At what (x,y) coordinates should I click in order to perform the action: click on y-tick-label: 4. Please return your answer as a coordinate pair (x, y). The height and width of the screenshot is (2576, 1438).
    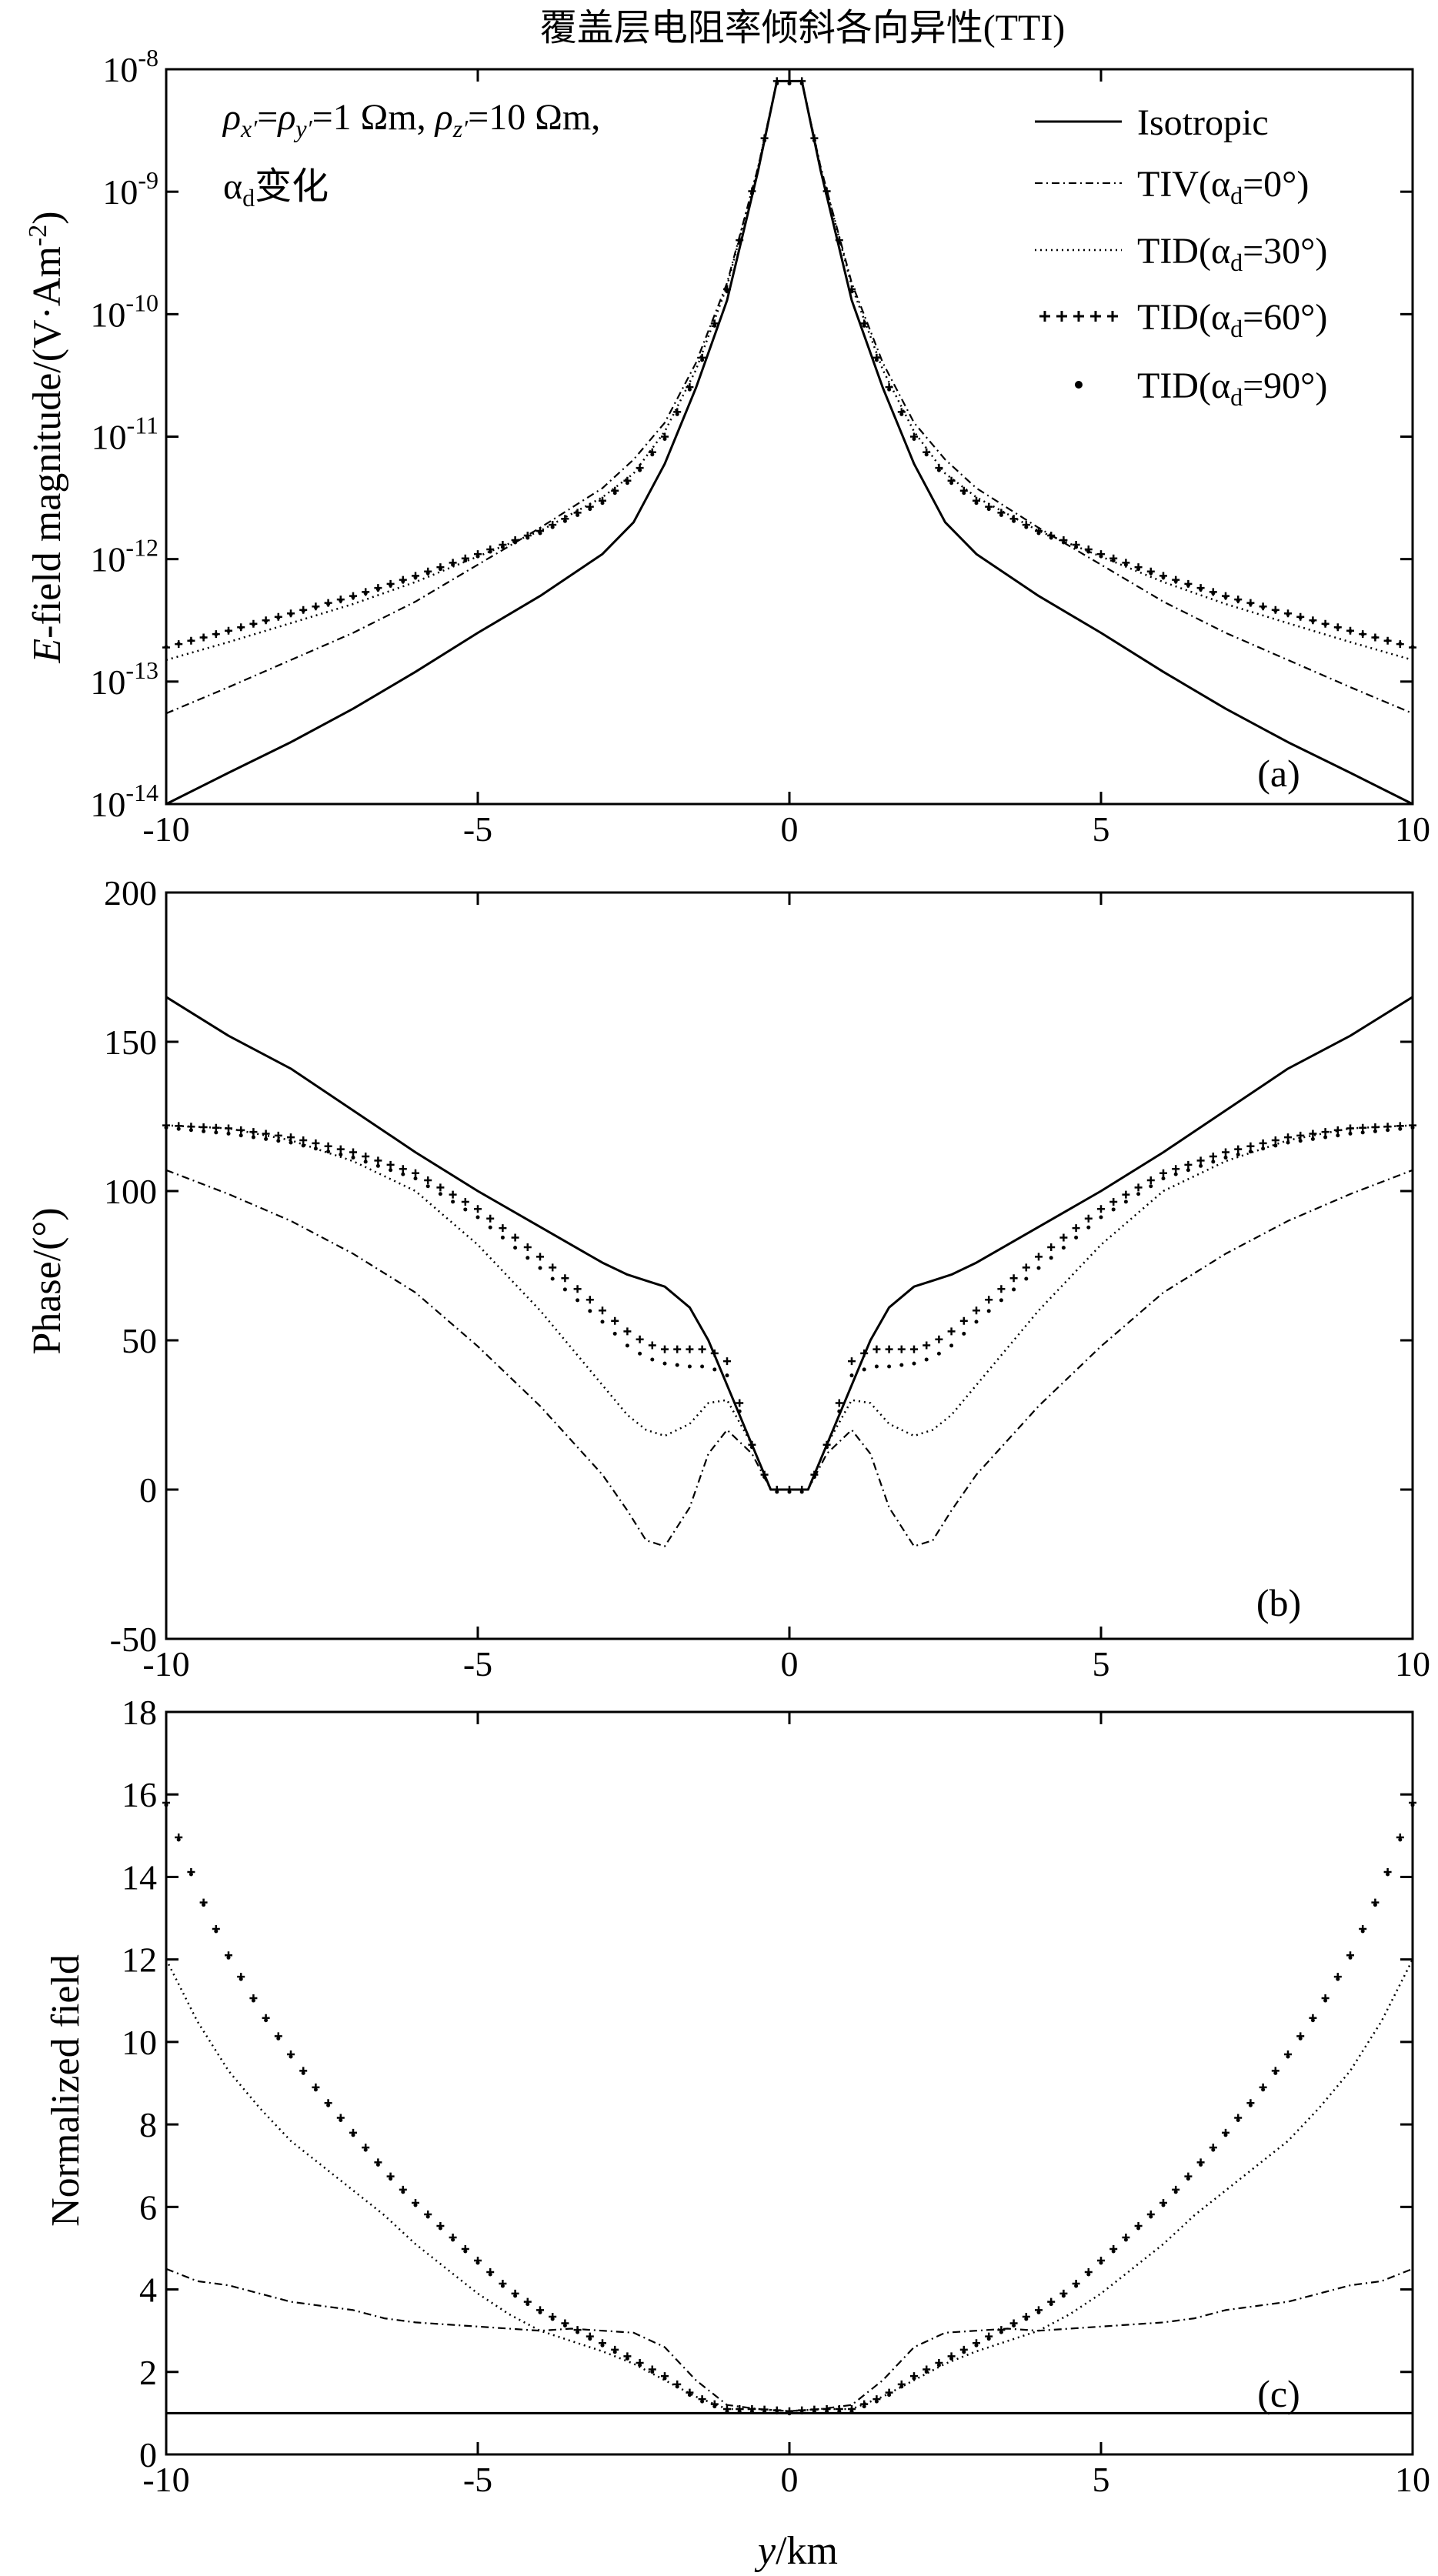
    Looking at the image, I should click on (148, 2291).